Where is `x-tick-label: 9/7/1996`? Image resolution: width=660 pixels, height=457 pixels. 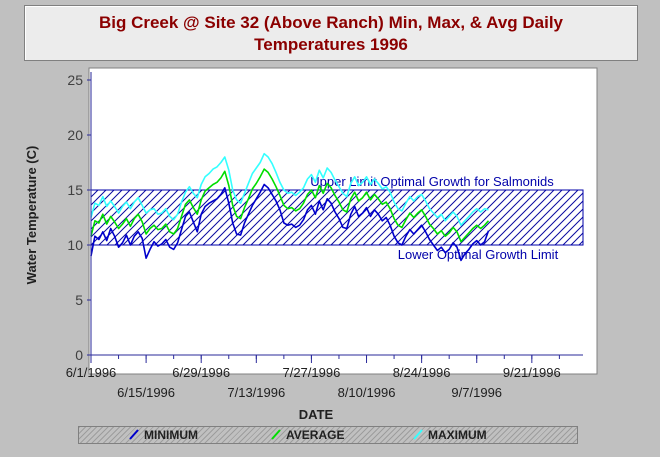 x-tick-label: 9/7/1996 is located at coordinates (476, 392).